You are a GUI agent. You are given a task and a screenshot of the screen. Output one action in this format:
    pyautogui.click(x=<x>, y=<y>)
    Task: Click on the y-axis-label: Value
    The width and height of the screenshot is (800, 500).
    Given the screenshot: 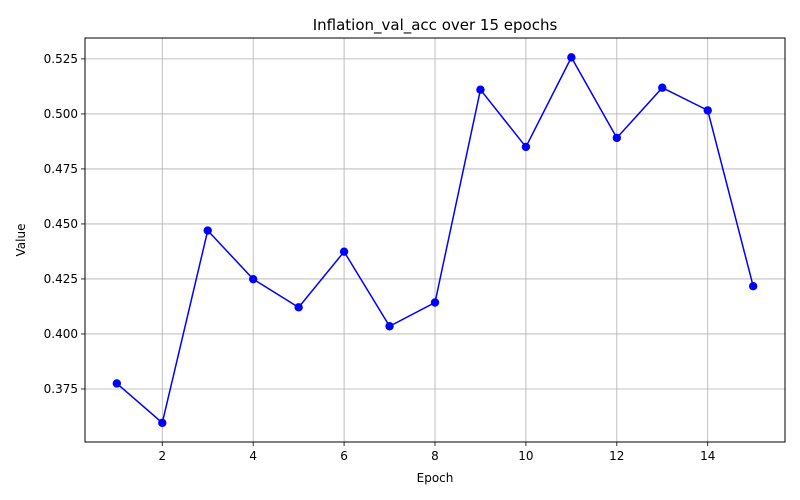 What is the action you would take?
    pyautogui.click(x=21, y=240)
    